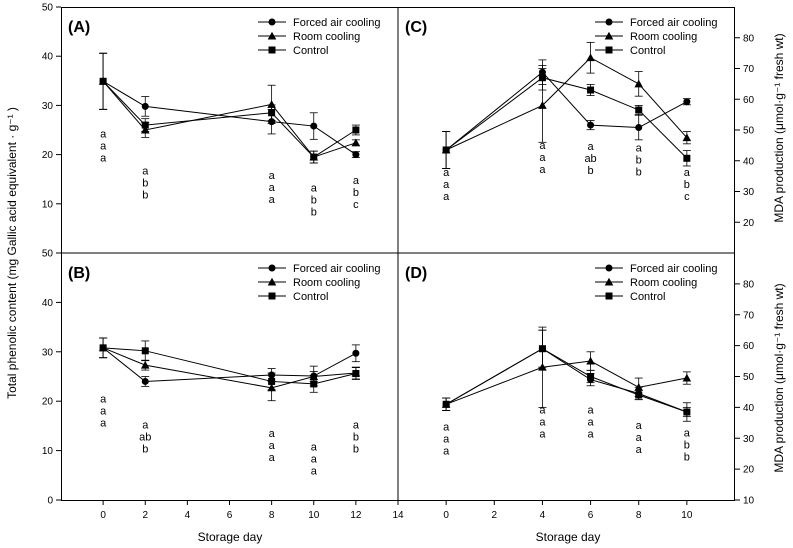 The width and height of the screenshot is (793, 548). What do you see at coordinates (647, 51) in the screenshot?
I see `legend-label: Control` at bounding box center [647, 51].